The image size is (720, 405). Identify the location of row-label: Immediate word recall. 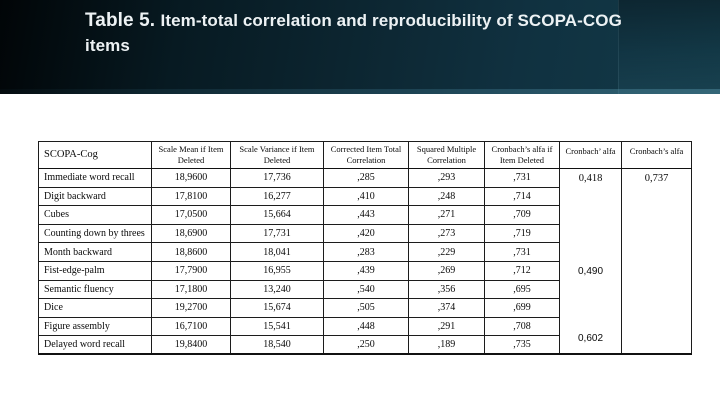
(95, 178).